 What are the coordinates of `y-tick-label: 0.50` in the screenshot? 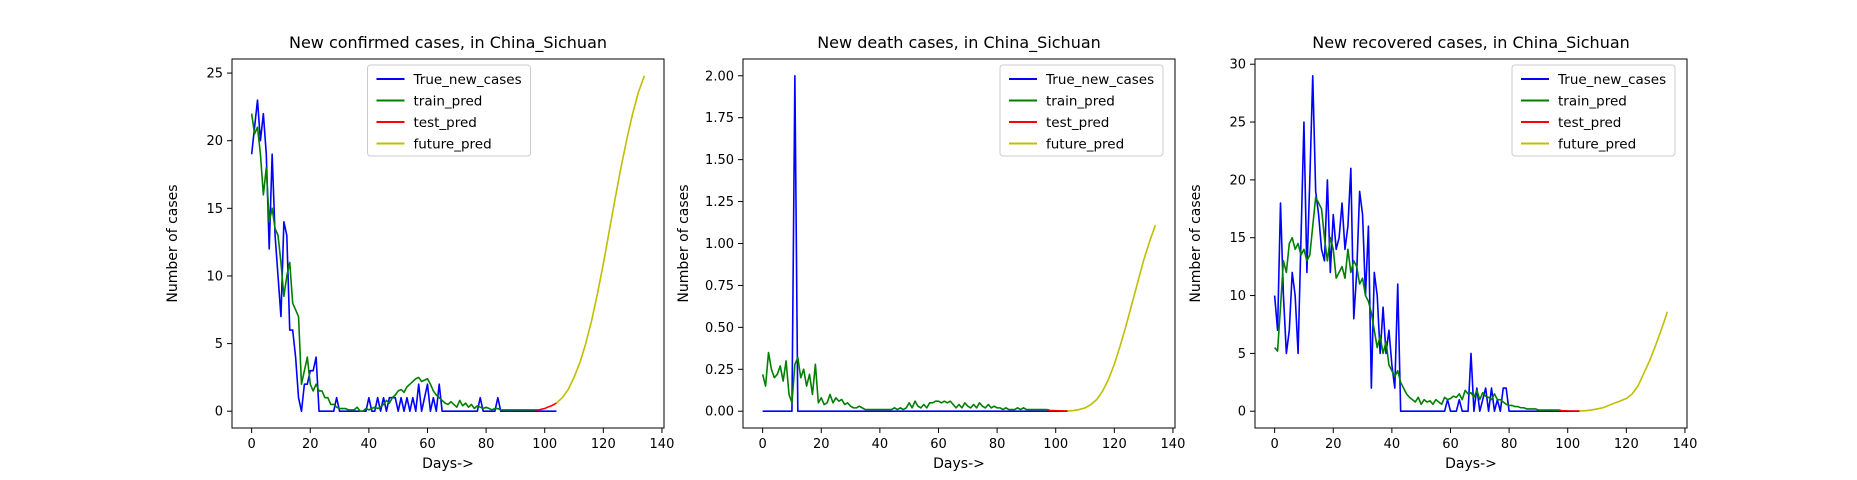 It's located at (719, 328).